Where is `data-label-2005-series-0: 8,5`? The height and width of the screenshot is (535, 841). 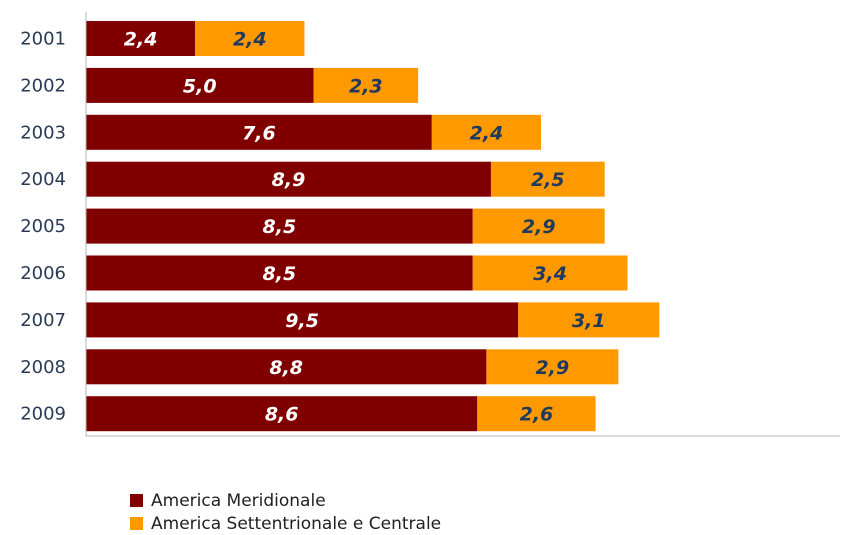 data-label-2005-series-0: 8,5 is located at coordinates (280, 227).